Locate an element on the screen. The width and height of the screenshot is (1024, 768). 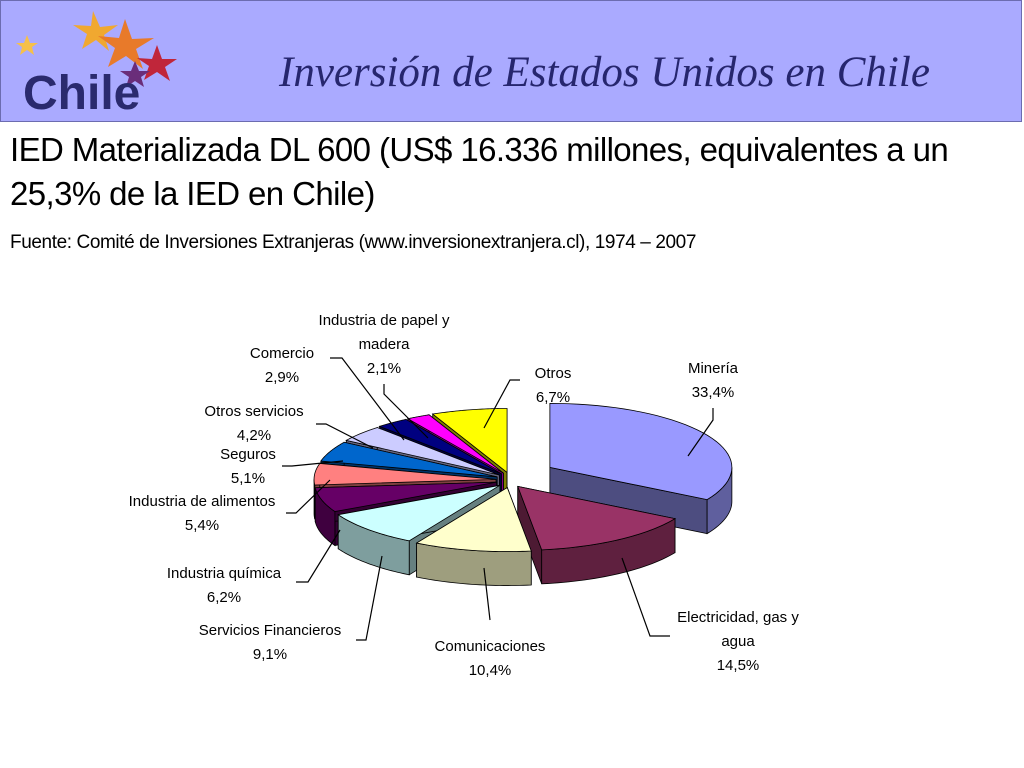
slice-value-label: 10,4% is located at coordinates (490, 670).